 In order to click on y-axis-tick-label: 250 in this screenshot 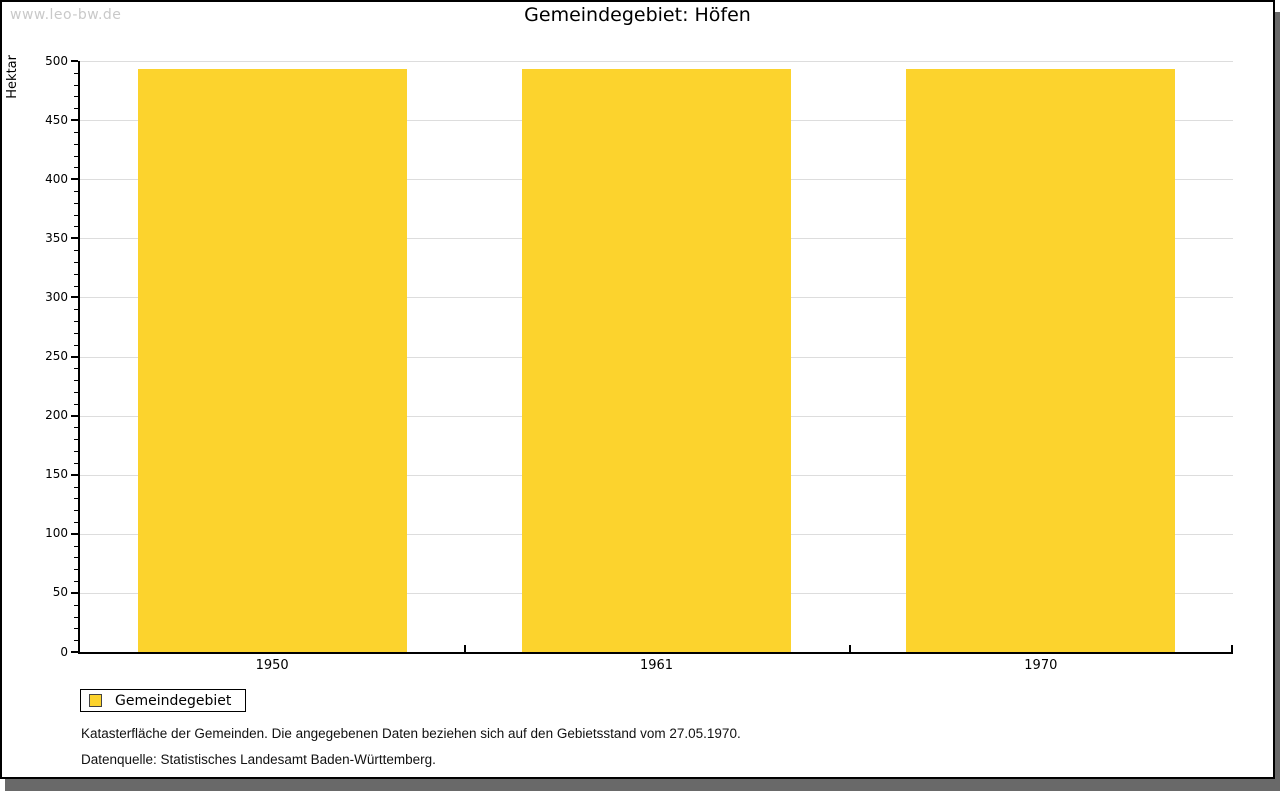, I will do `click(56, 356)`.